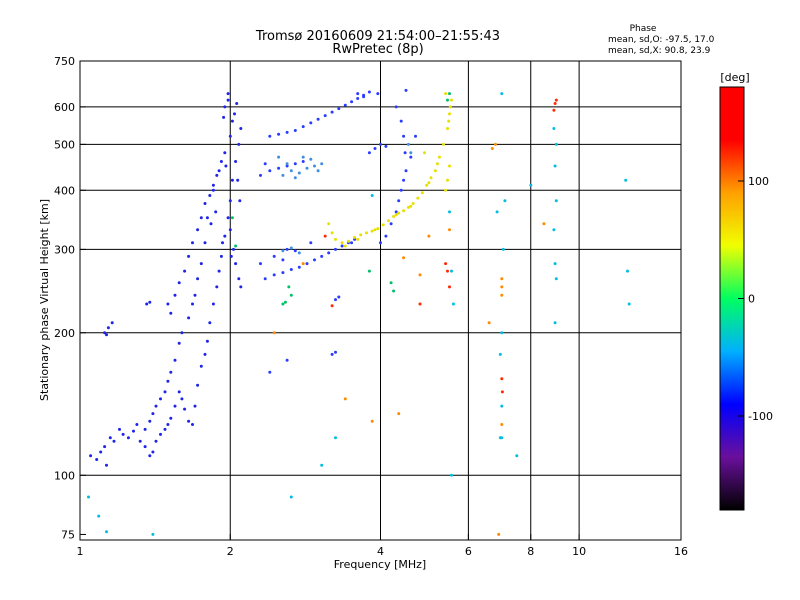  Describe the element at coordinates (377, 49) in the screenshot. I see `chart-subtitle: RwPretec (8p)` at that location.